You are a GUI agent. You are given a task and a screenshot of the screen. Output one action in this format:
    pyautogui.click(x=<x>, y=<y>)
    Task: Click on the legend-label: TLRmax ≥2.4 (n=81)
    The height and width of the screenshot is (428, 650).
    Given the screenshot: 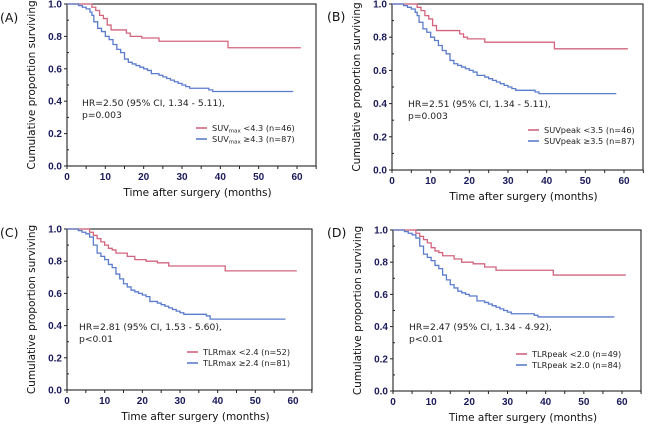 What is the action you would take?
    pyautogui.click(x=246, y=363)
    